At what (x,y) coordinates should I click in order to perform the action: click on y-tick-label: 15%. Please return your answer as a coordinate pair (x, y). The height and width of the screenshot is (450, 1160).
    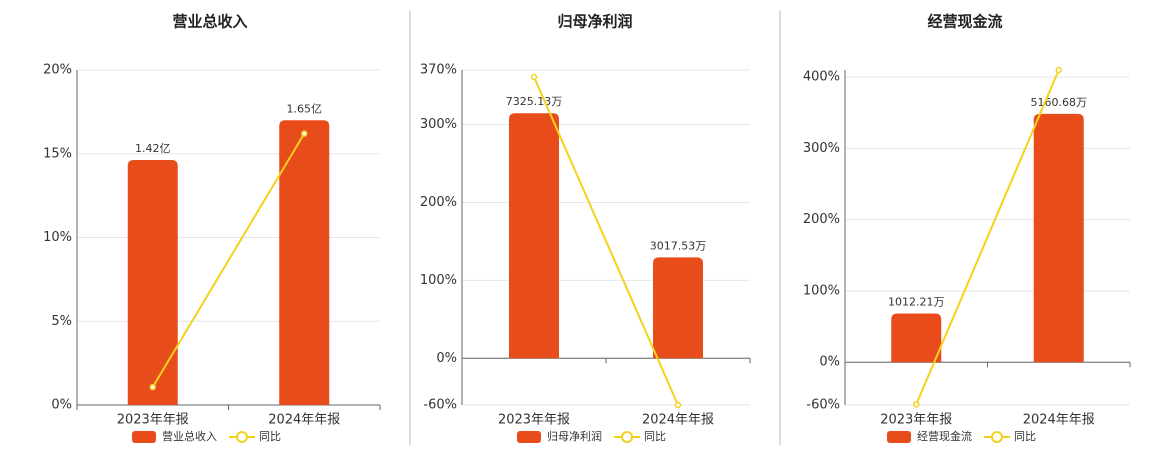
    Looking at the image, I should click on (57, 153).